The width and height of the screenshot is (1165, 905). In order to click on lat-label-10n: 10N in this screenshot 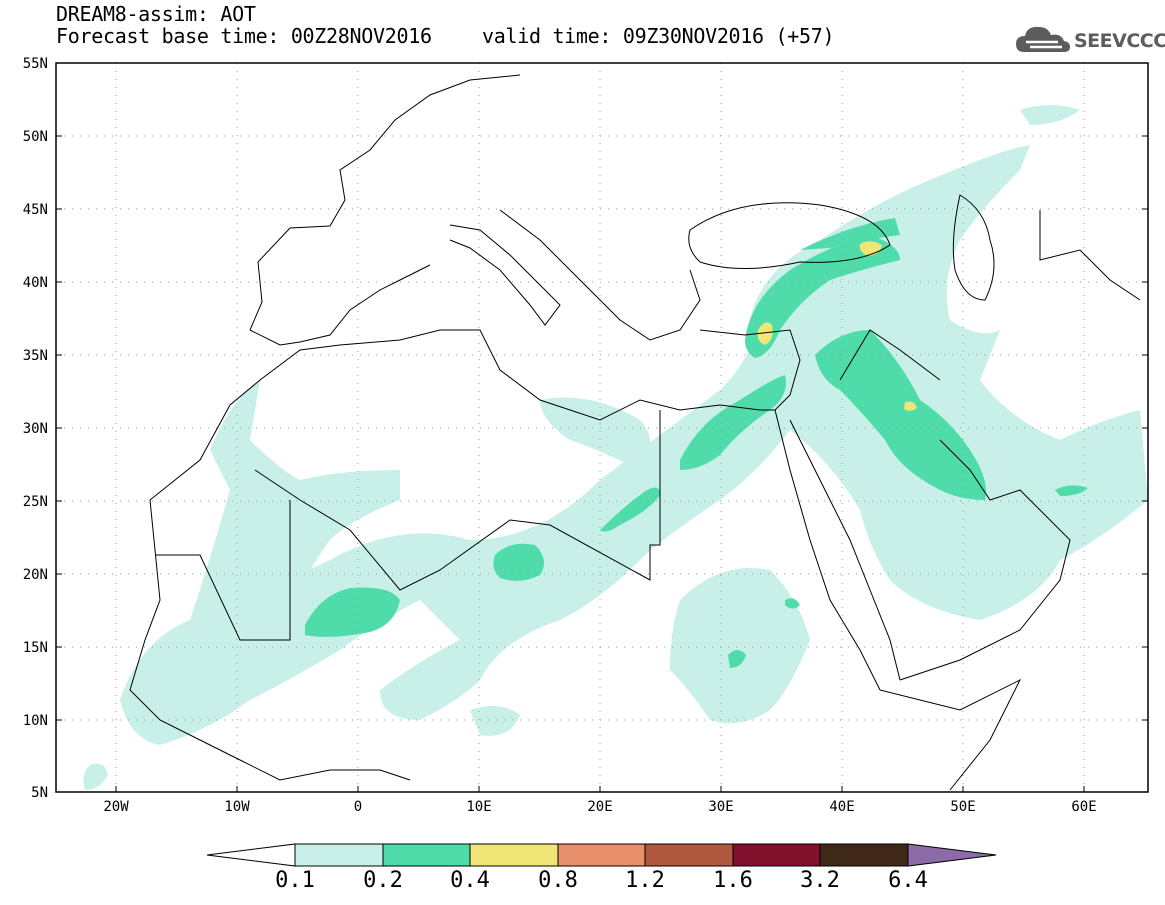, I will do `click(35, 721)`.